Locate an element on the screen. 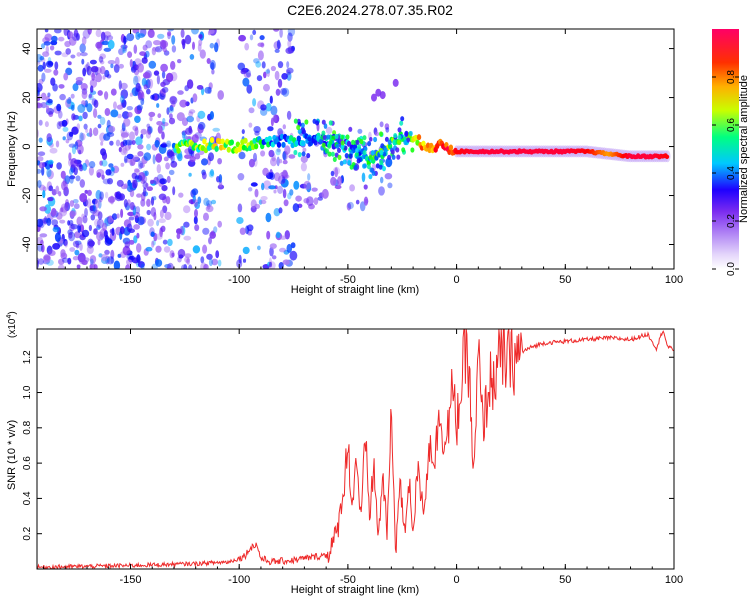 Image resolution: width=750 pixels, height=605 pixels. spectrogram-x-tick-label: 50 is located at coordinates (565, 280).